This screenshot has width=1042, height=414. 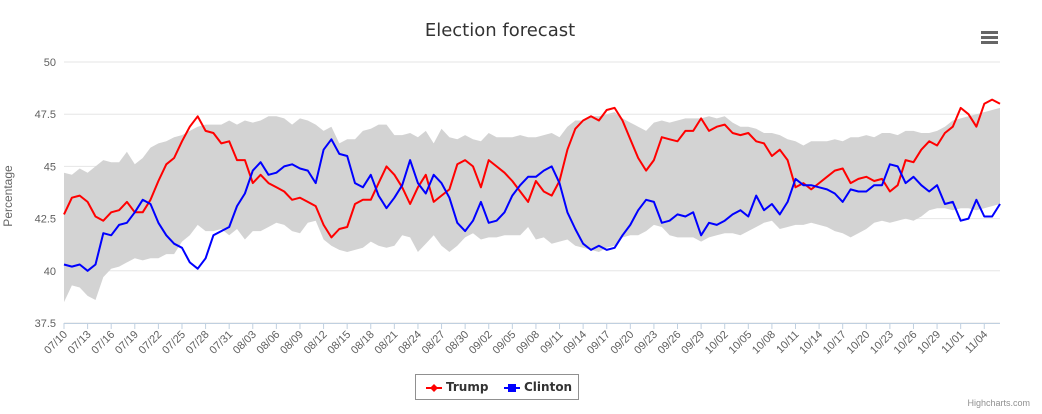 What do you see at coordinates (998, 403) in the screenshot?
I see `credits-link: Highcharts.com` at bounding box center [998, 403].